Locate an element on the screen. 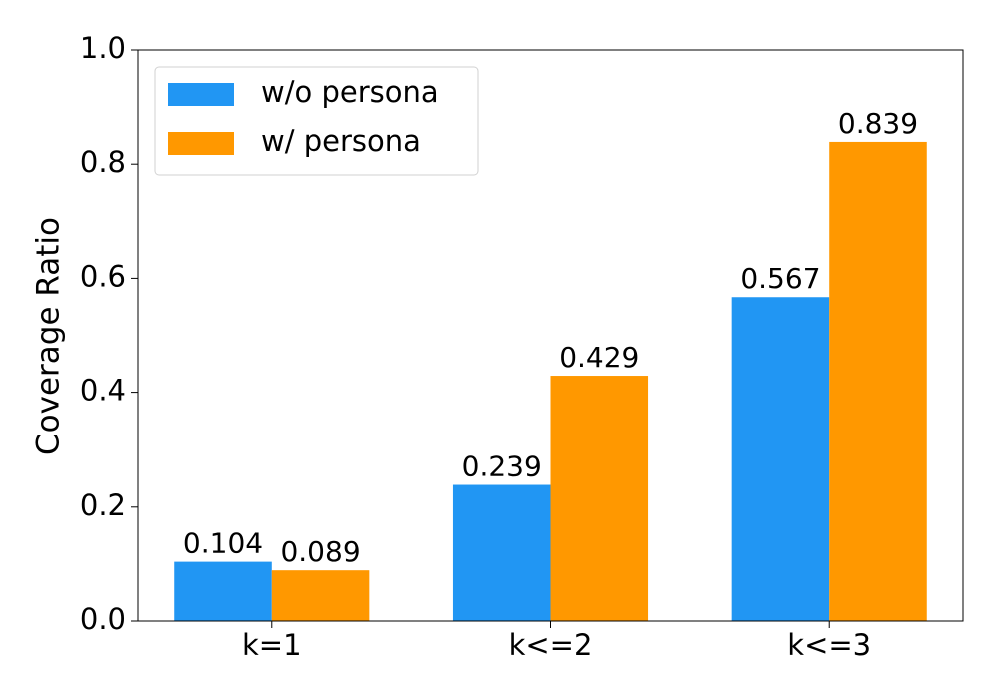 The image size is (1000, 700). value-label: 0.089 is located at coordinates (320, 551).